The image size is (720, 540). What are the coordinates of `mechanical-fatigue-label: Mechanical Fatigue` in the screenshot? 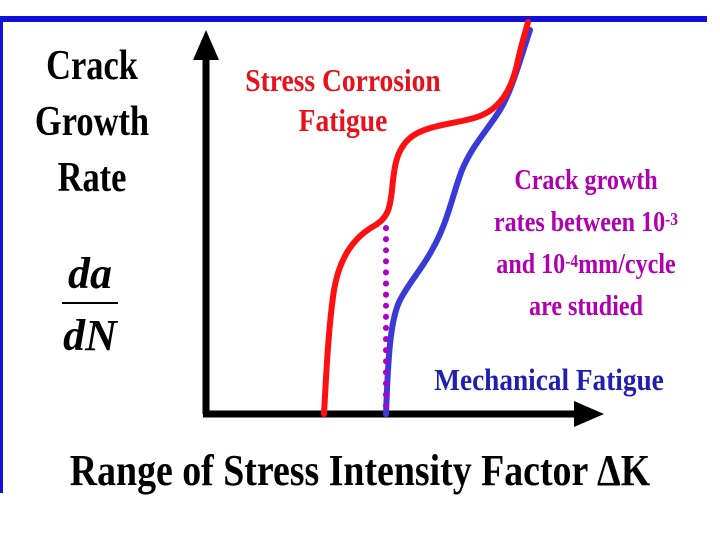 It's located at (549, 379).